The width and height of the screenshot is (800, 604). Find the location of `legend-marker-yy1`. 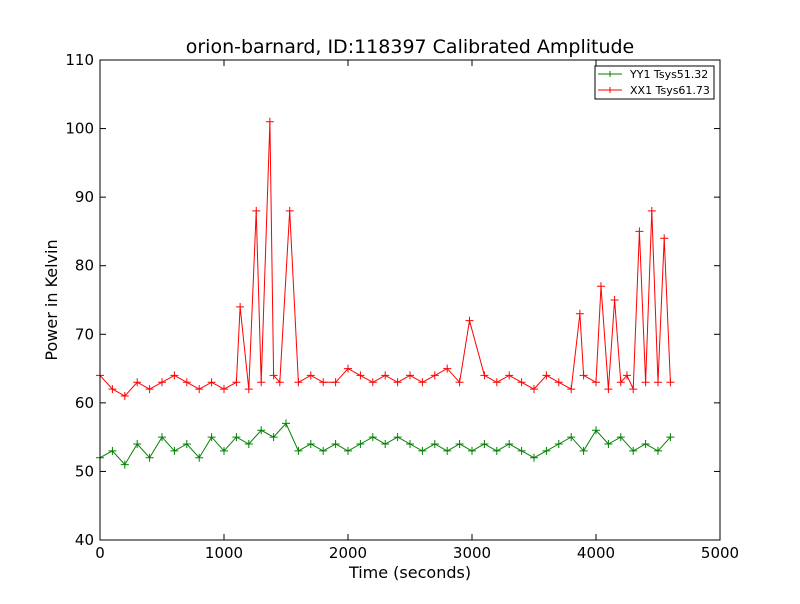

legend-marker-yy1 is located at coordinates (610, 74).